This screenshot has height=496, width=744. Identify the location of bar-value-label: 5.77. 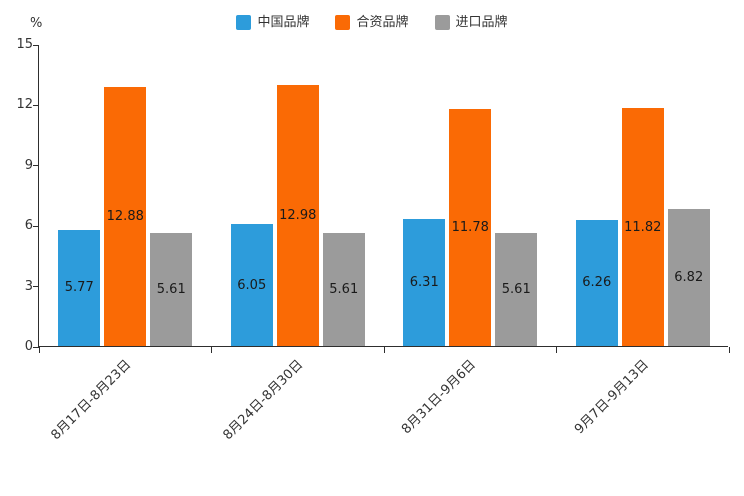
(79, 288).